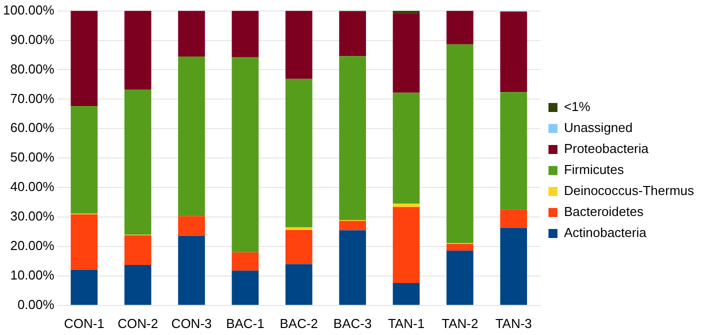 The image size is (714, 335). Describe the element at coordinates (32, 246) in the screenshot. I see `y-tick-label: 20.00%` at that location.